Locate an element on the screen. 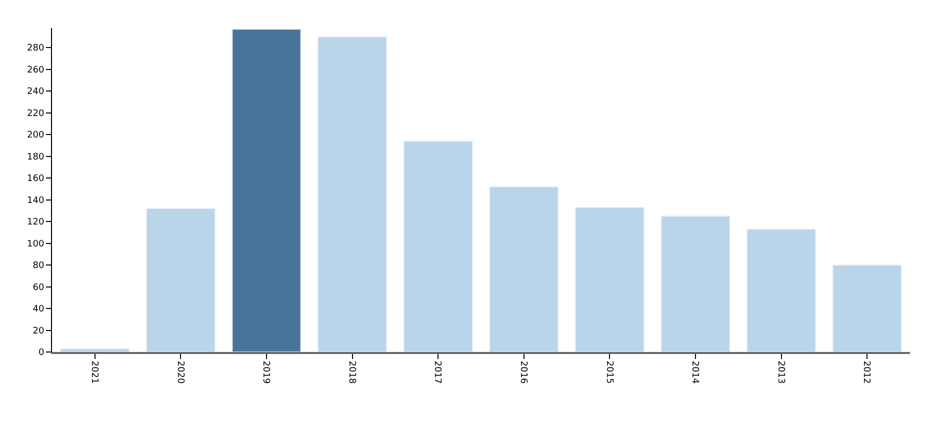 This screenshot has width=933, height=429. x-tick-label: 2014 is located at coordinates (695, 372).